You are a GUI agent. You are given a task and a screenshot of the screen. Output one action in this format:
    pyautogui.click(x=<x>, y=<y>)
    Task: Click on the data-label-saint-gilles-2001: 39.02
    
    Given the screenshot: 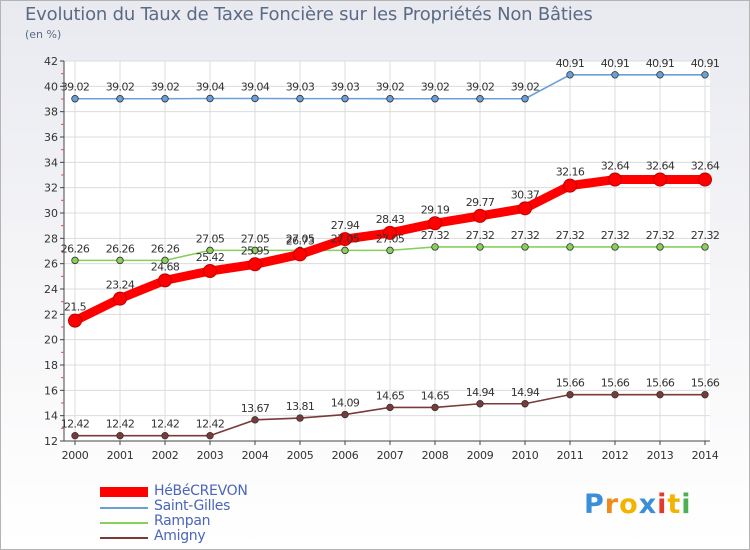 What is the action you would take?
    pyautogui.click(x=120, y=87)
    